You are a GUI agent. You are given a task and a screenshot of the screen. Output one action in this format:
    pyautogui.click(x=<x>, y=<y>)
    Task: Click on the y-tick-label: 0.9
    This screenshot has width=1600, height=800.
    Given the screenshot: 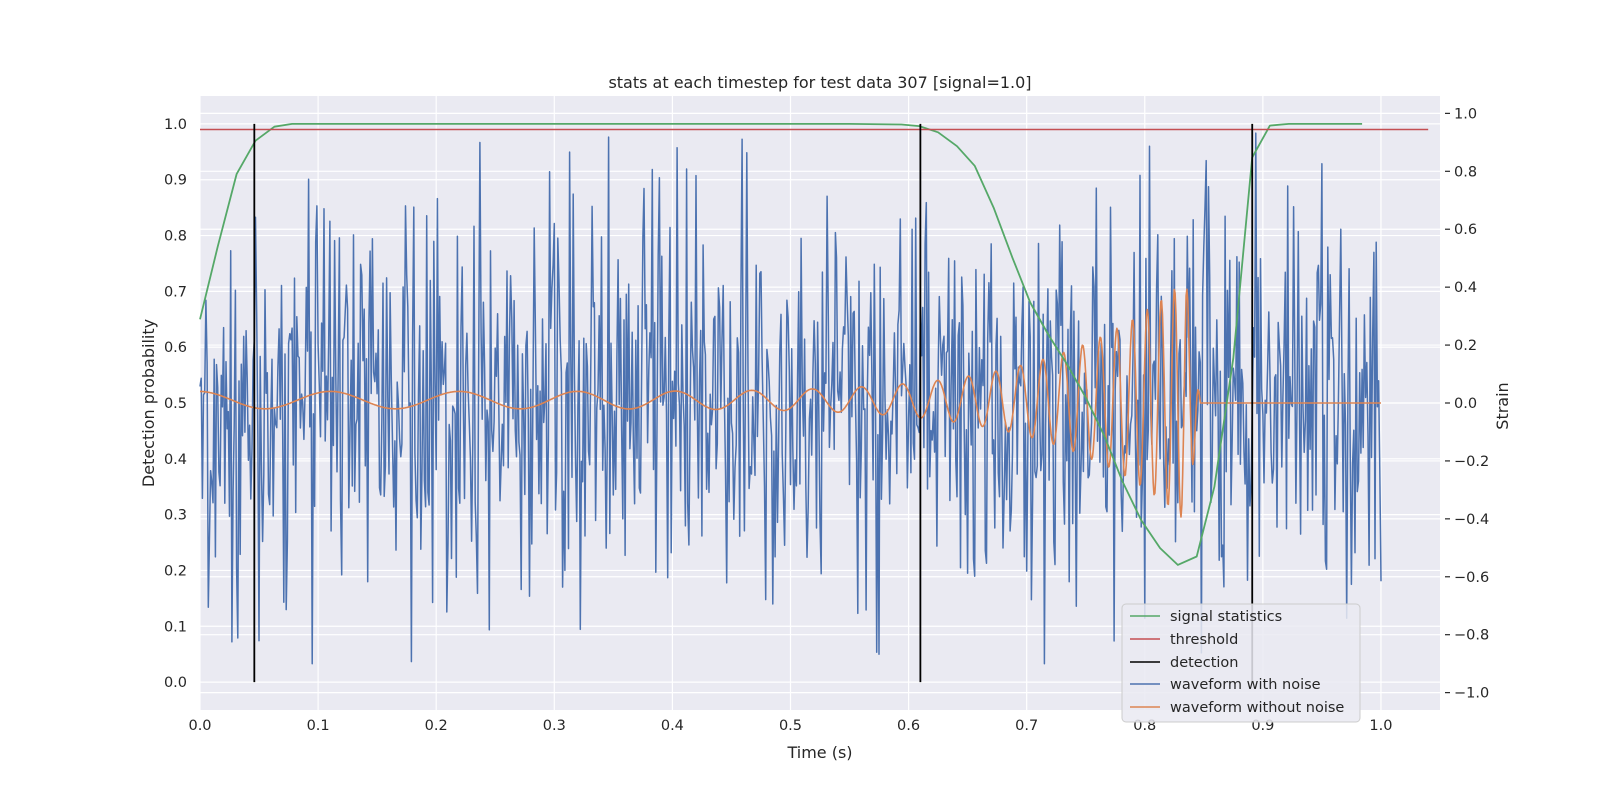 What is the action you would take?
    pyautogui.click(x=175, y=181)
    